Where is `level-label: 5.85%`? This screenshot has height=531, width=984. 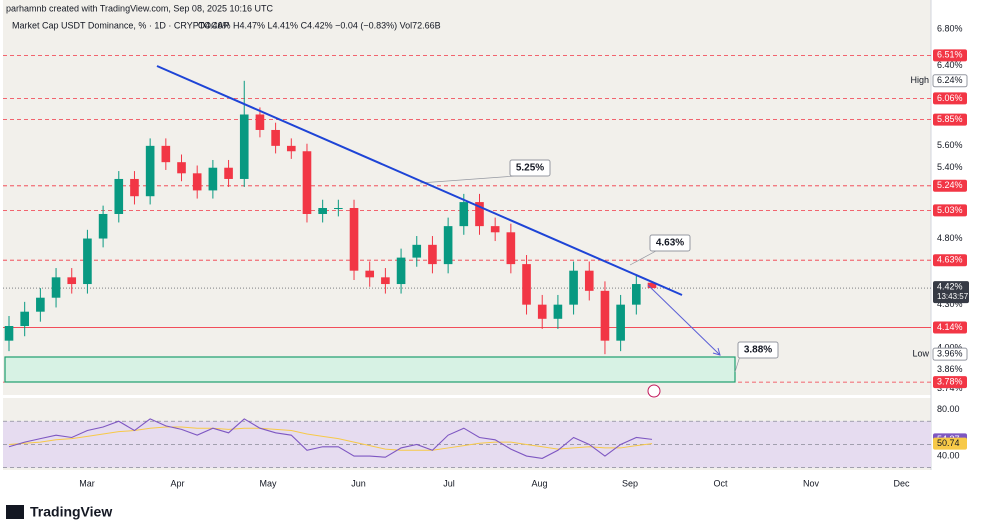
level-label: 5.85% is located at coordinates (950, 119).